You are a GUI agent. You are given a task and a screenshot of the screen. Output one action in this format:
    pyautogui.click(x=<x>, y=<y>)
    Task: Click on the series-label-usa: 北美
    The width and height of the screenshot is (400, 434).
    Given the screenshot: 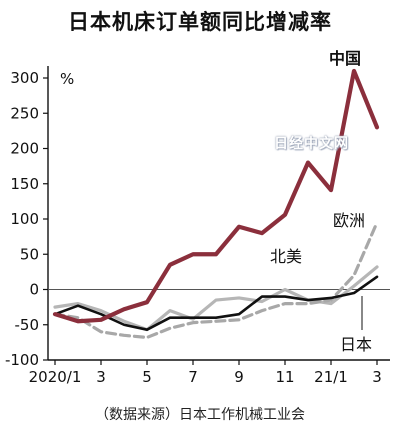 What is the action you would take?
    pyautogui.click(x=286, y=256)
    